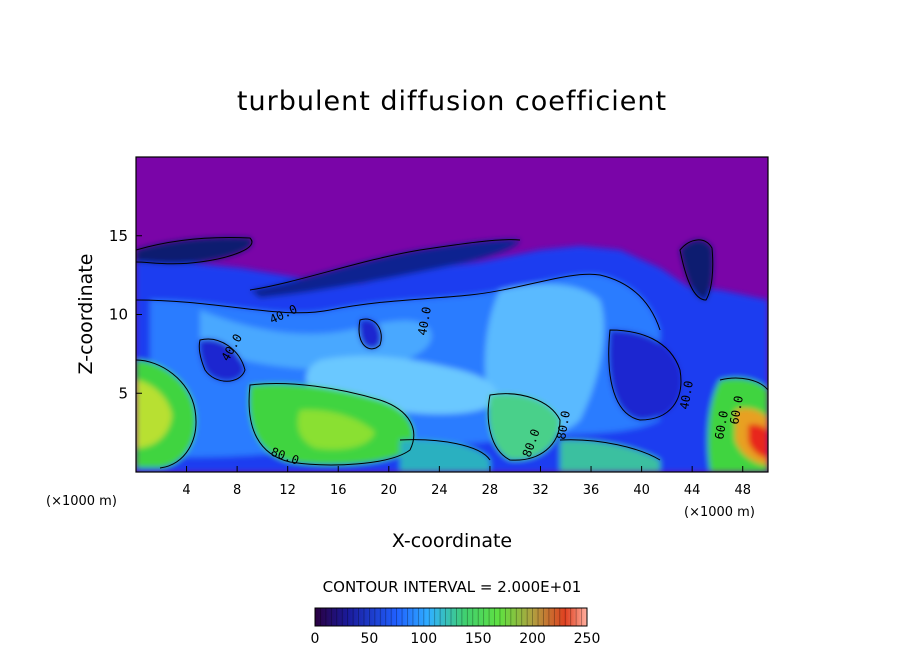 The width and height of the screenshot is (904, 654). Describe the element at coordinates (451, 617) in the screenshot. I see `colorbar-stripes` at that location.